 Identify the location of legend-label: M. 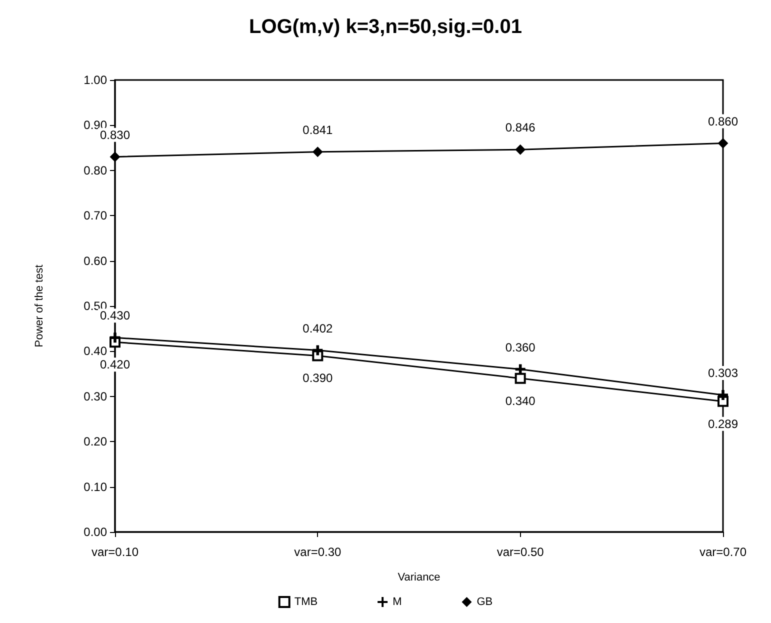
(397, 602).